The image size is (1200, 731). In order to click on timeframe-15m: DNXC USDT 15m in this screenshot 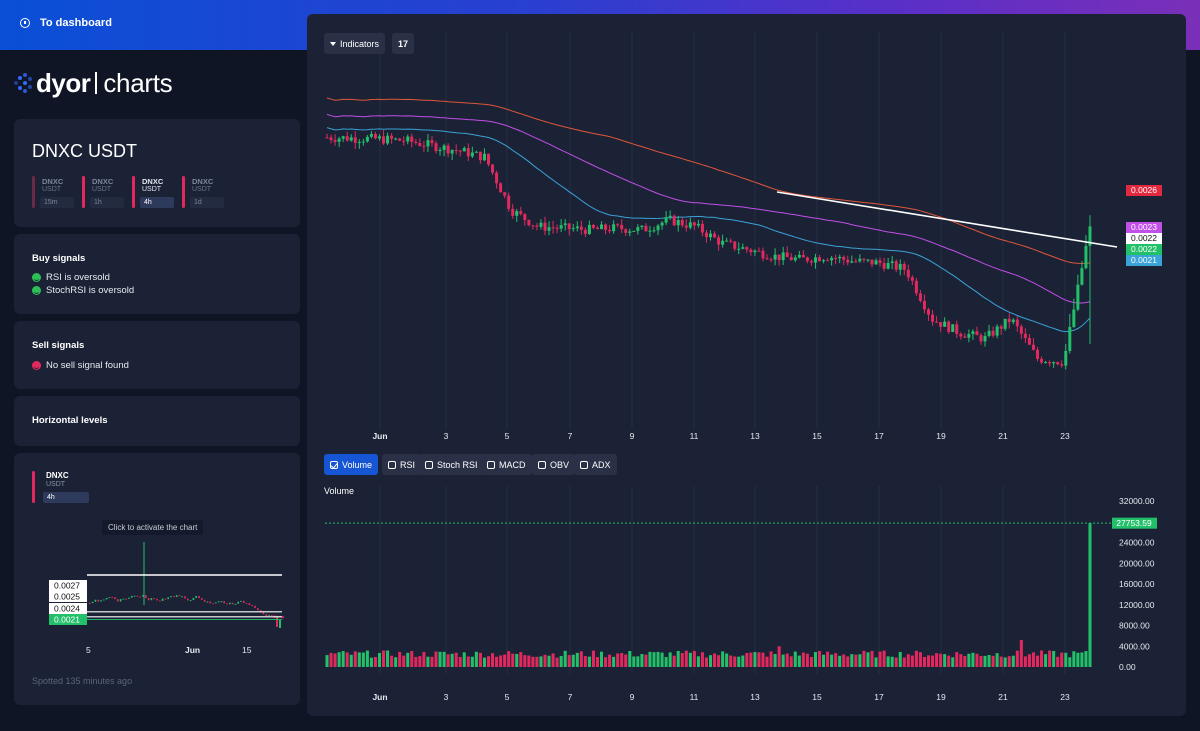, I will do `click(54, 193)`.